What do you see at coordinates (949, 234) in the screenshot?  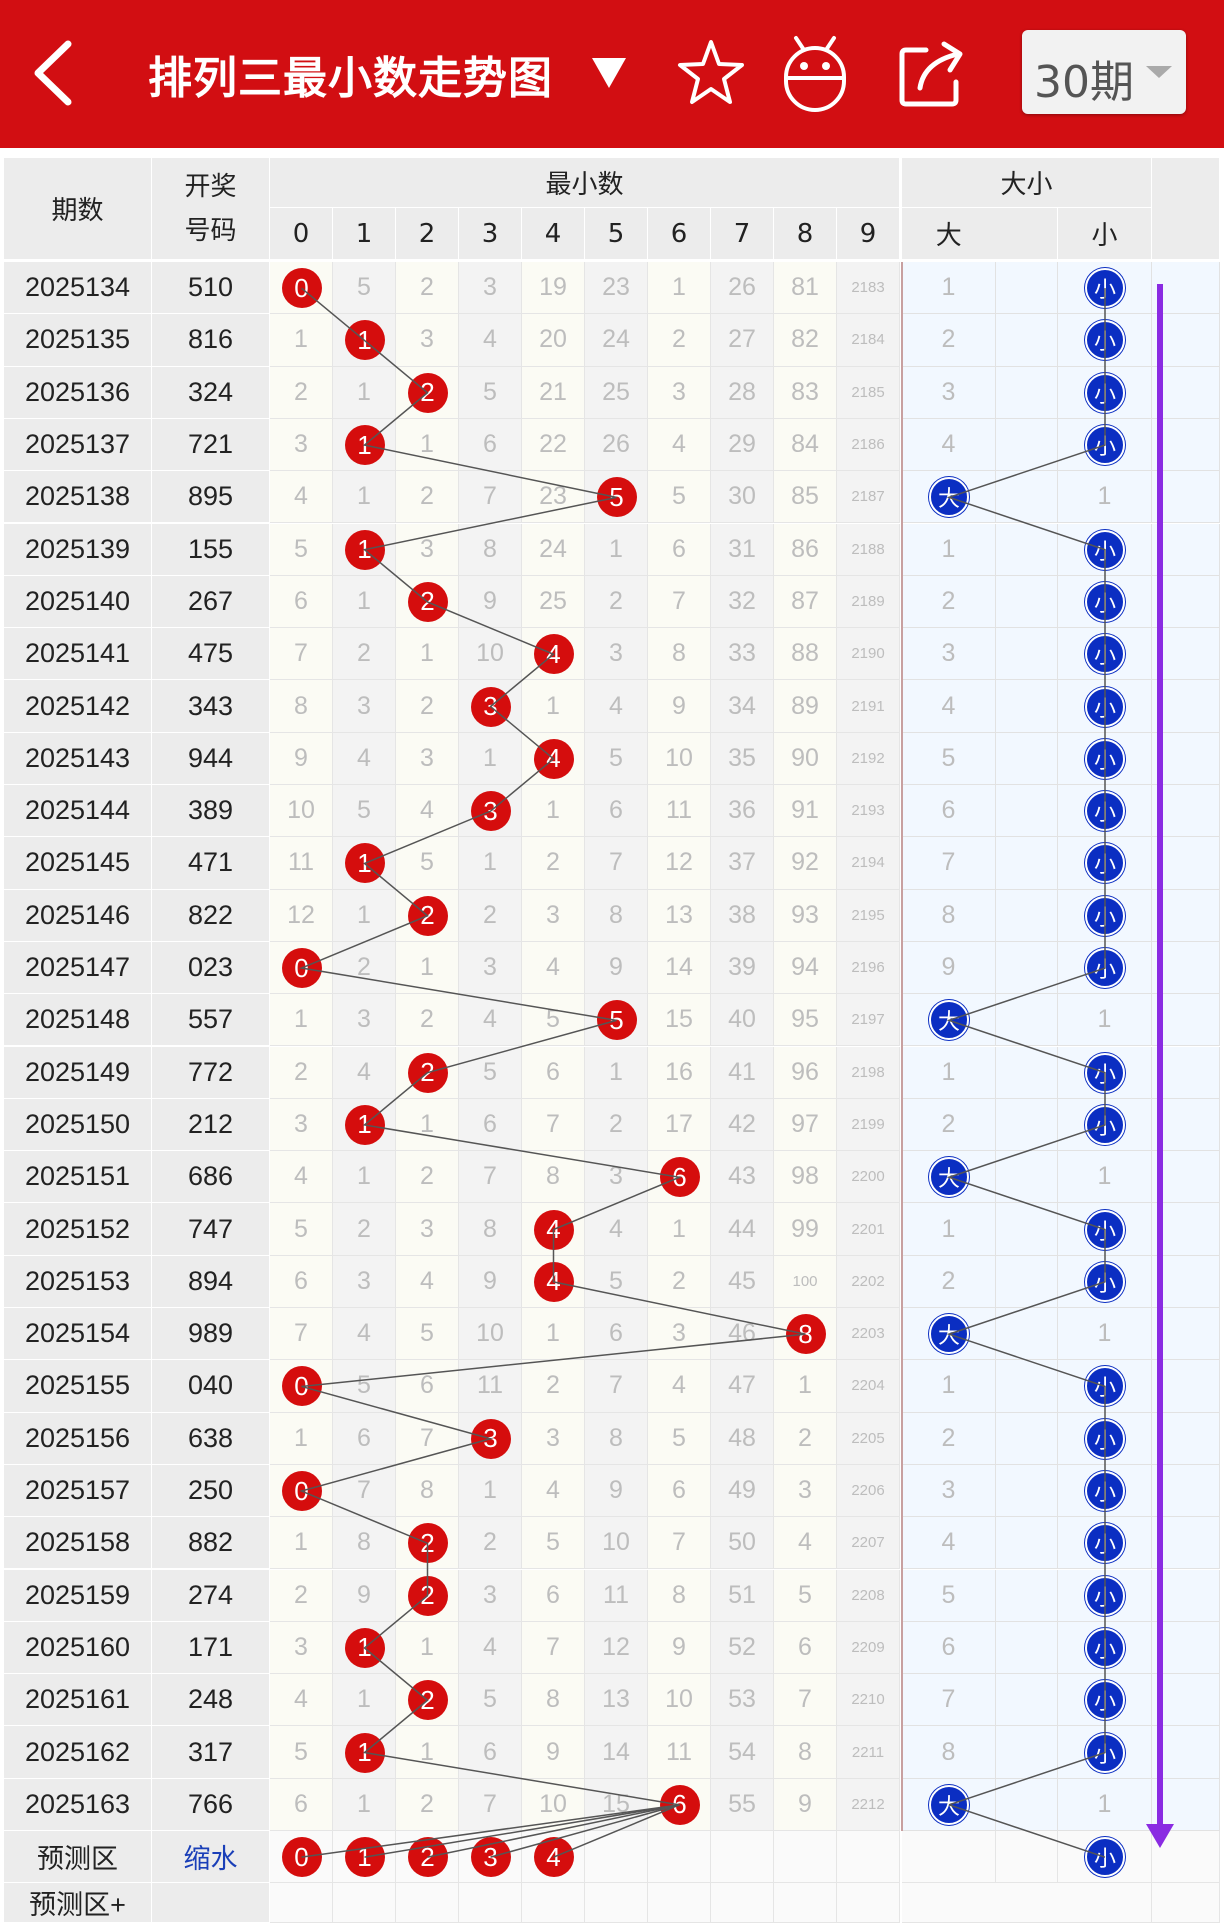 I see `header-size-big: 大` at bounding box center [949, 234].